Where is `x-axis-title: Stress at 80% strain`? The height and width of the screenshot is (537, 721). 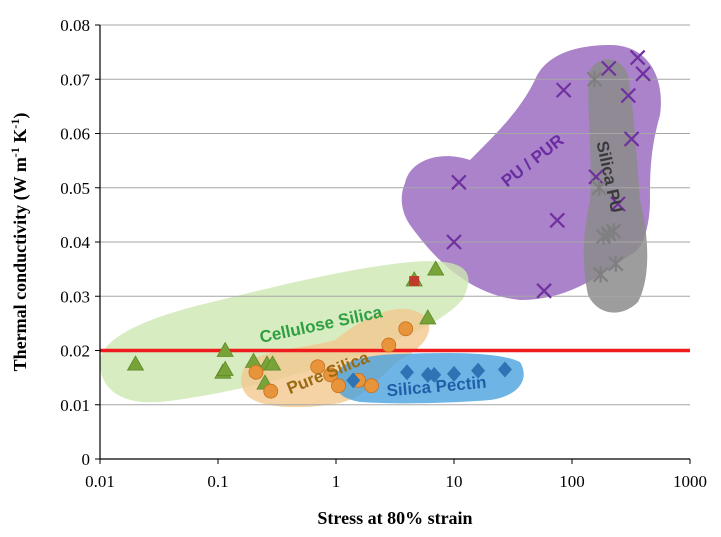
x-axis-title: Stress at 80% strain is located at coordinates (394, 518).